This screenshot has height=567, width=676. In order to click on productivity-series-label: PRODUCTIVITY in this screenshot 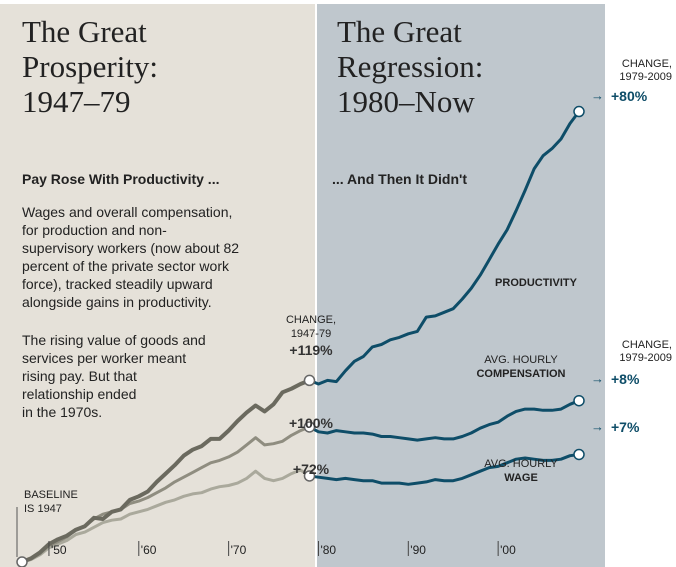, I will do `click(536, 283)`.